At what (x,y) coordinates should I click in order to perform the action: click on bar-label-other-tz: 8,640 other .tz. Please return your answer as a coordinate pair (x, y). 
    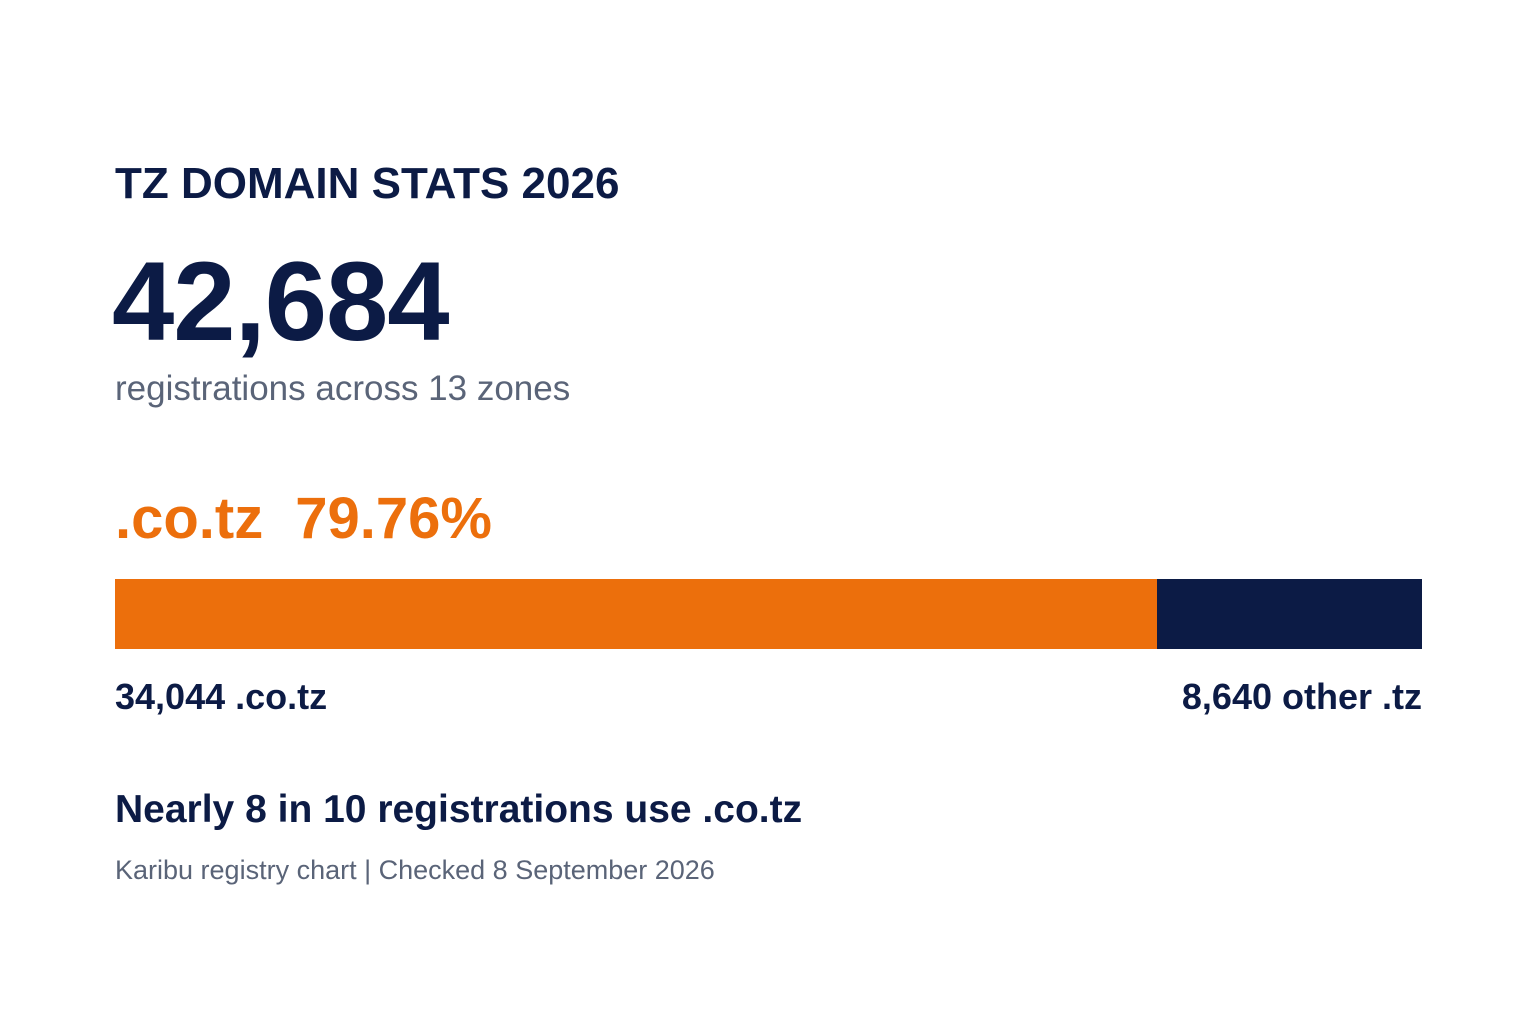
    Looking at the image, I should click on (1301, 696).